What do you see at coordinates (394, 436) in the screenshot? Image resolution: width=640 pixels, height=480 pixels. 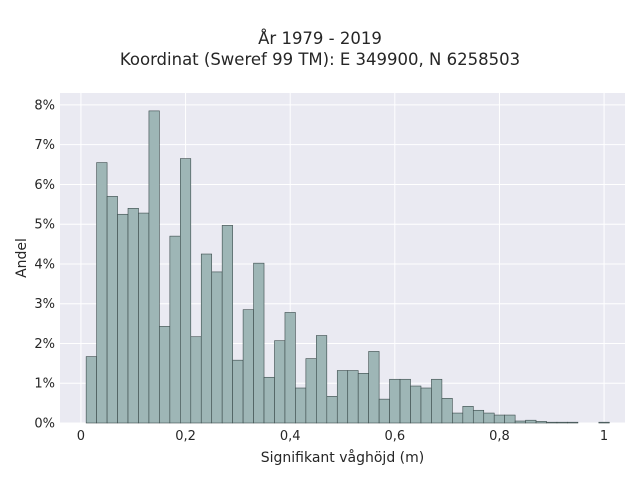 I see `x-tick-label: 0,6` at bounding box center [394, 436].